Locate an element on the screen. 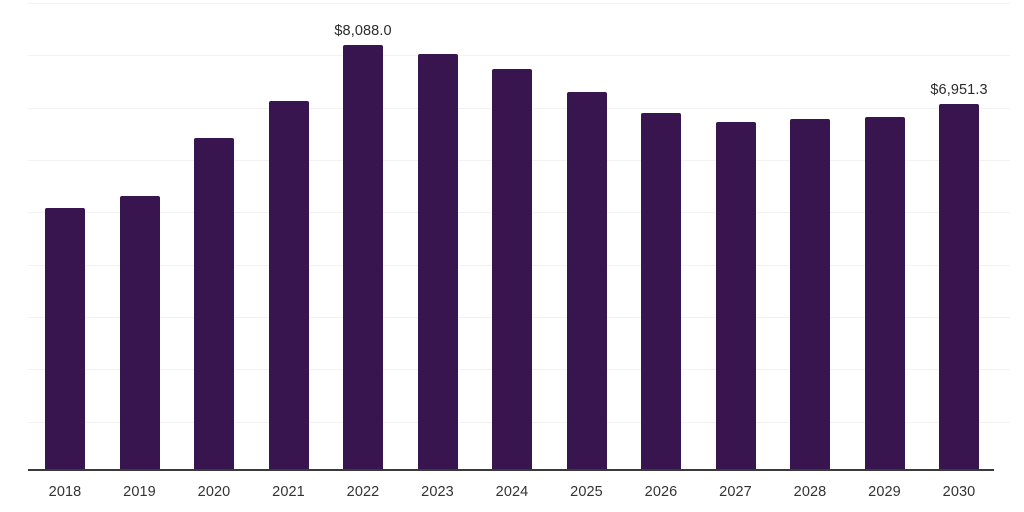 Image resolution: width=1024 pixels, height=512 pixels. x-tick-label: 2022 is located at coordinates (363, 492).